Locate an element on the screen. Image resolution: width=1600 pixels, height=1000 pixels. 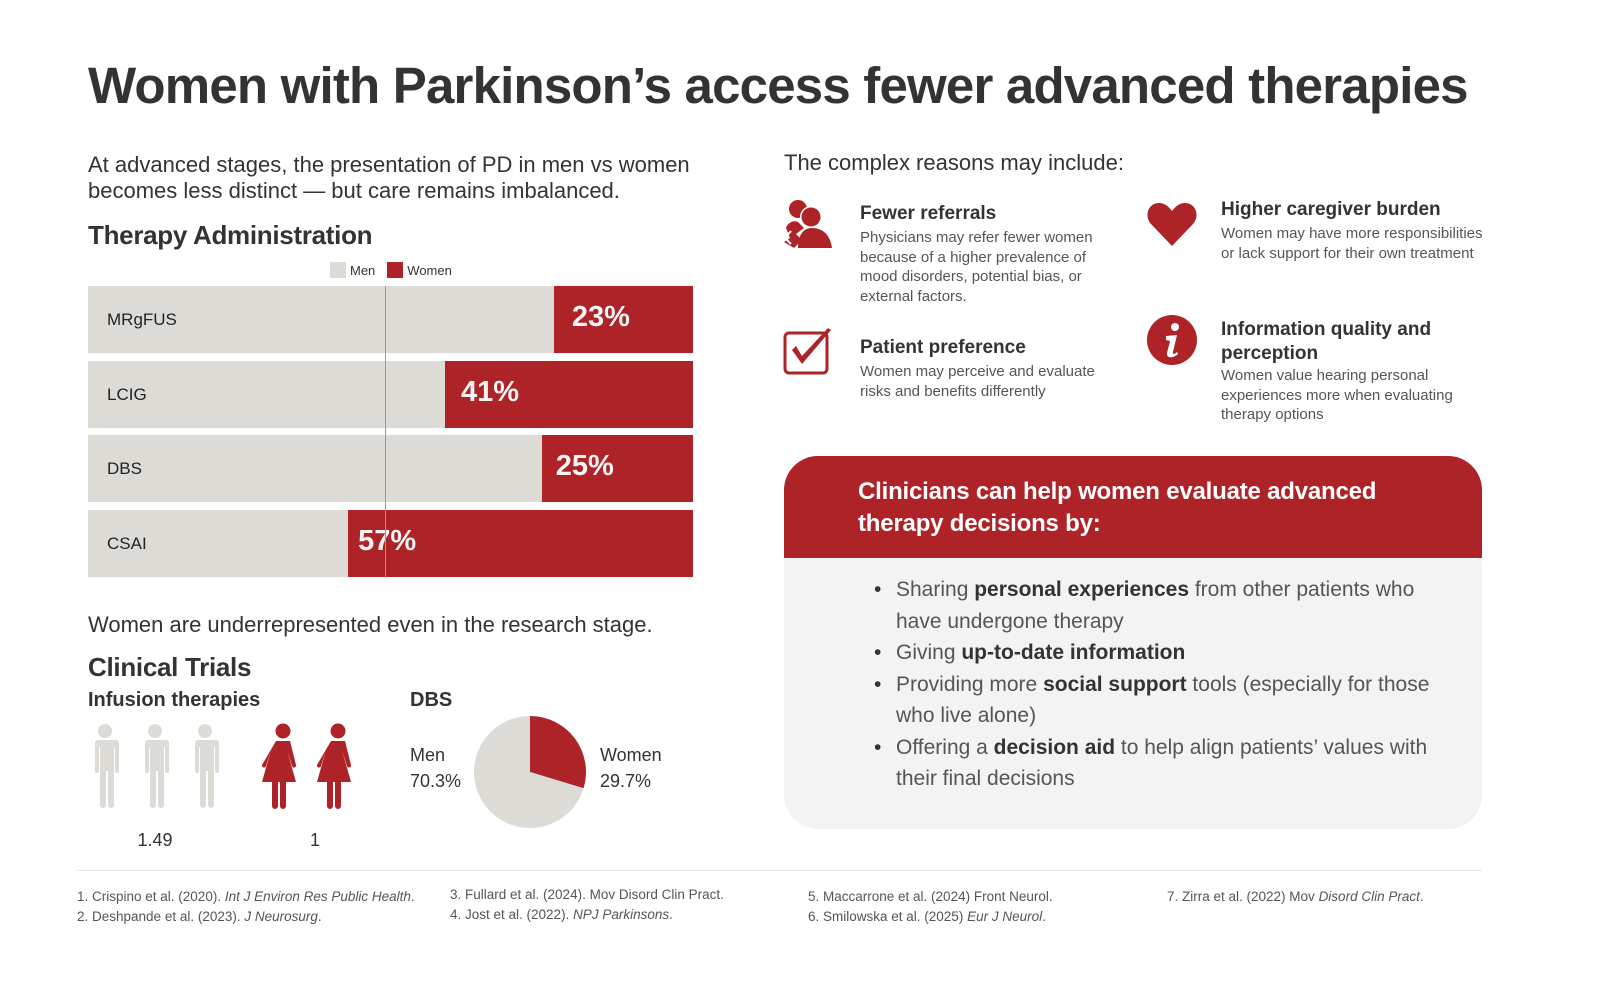
footer-divider is located at coordinates (779, 870).